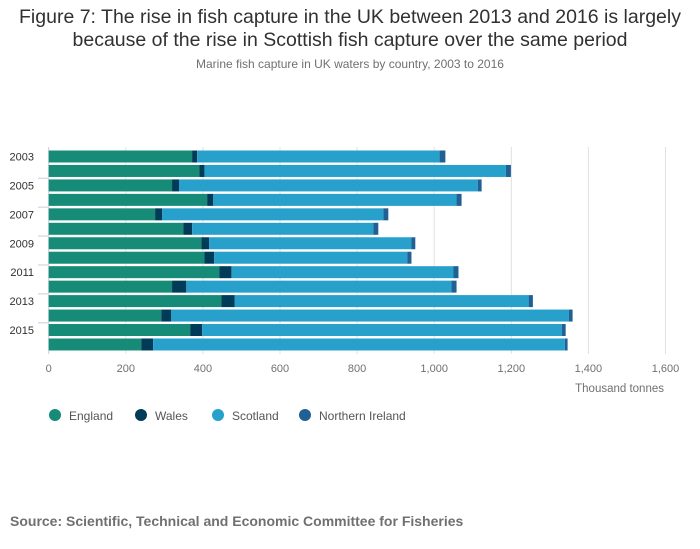  What do you see at coordinates (116, 228) in the screenshot?
I see `bar-england-2008` at bounding box center [116, 228].